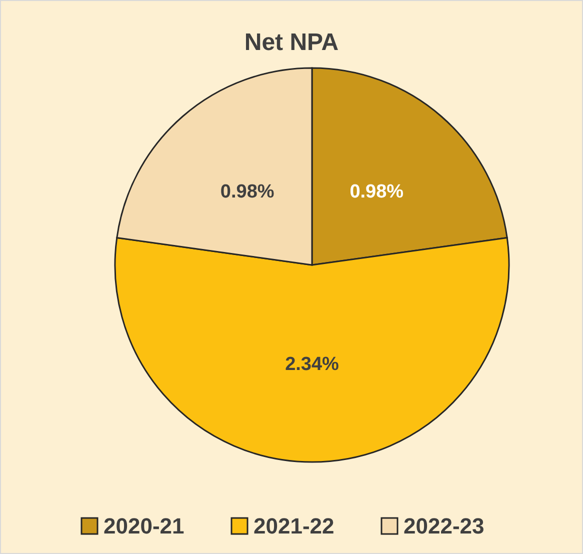 This screenshot has width=583, height=554. I want to click on chart-title: Net NPA, so click(291, 42).